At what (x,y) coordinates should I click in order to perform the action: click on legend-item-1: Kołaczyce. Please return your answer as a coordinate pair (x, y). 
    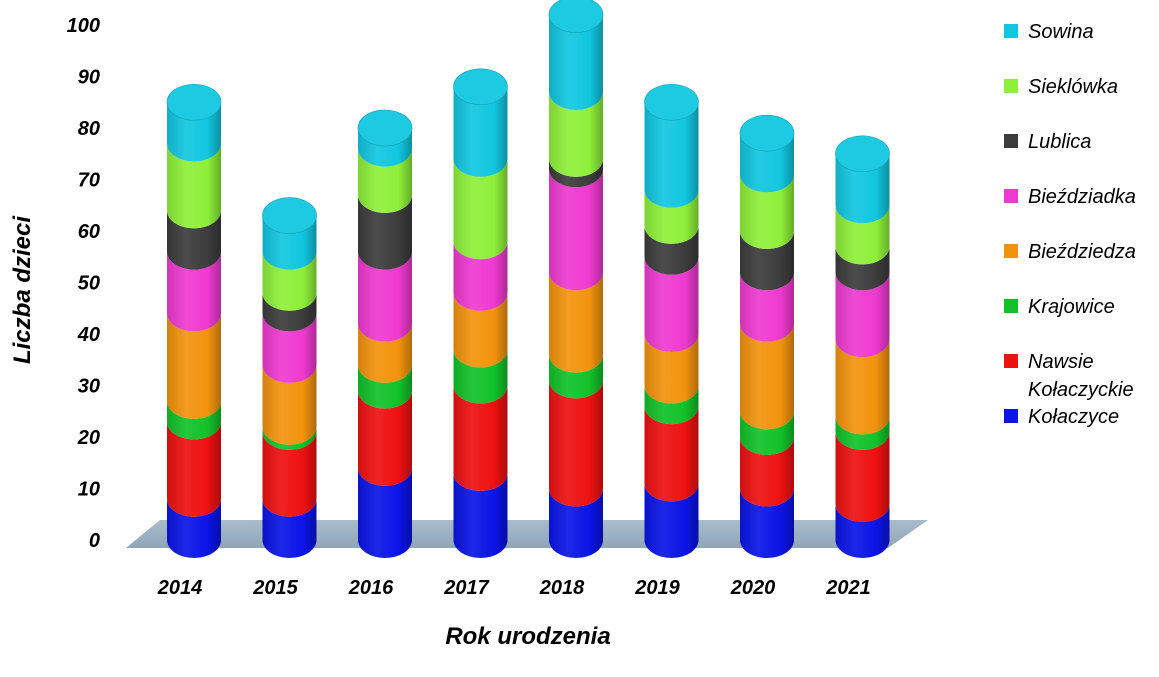
    Looking at the image, I should click on (1061, 417).